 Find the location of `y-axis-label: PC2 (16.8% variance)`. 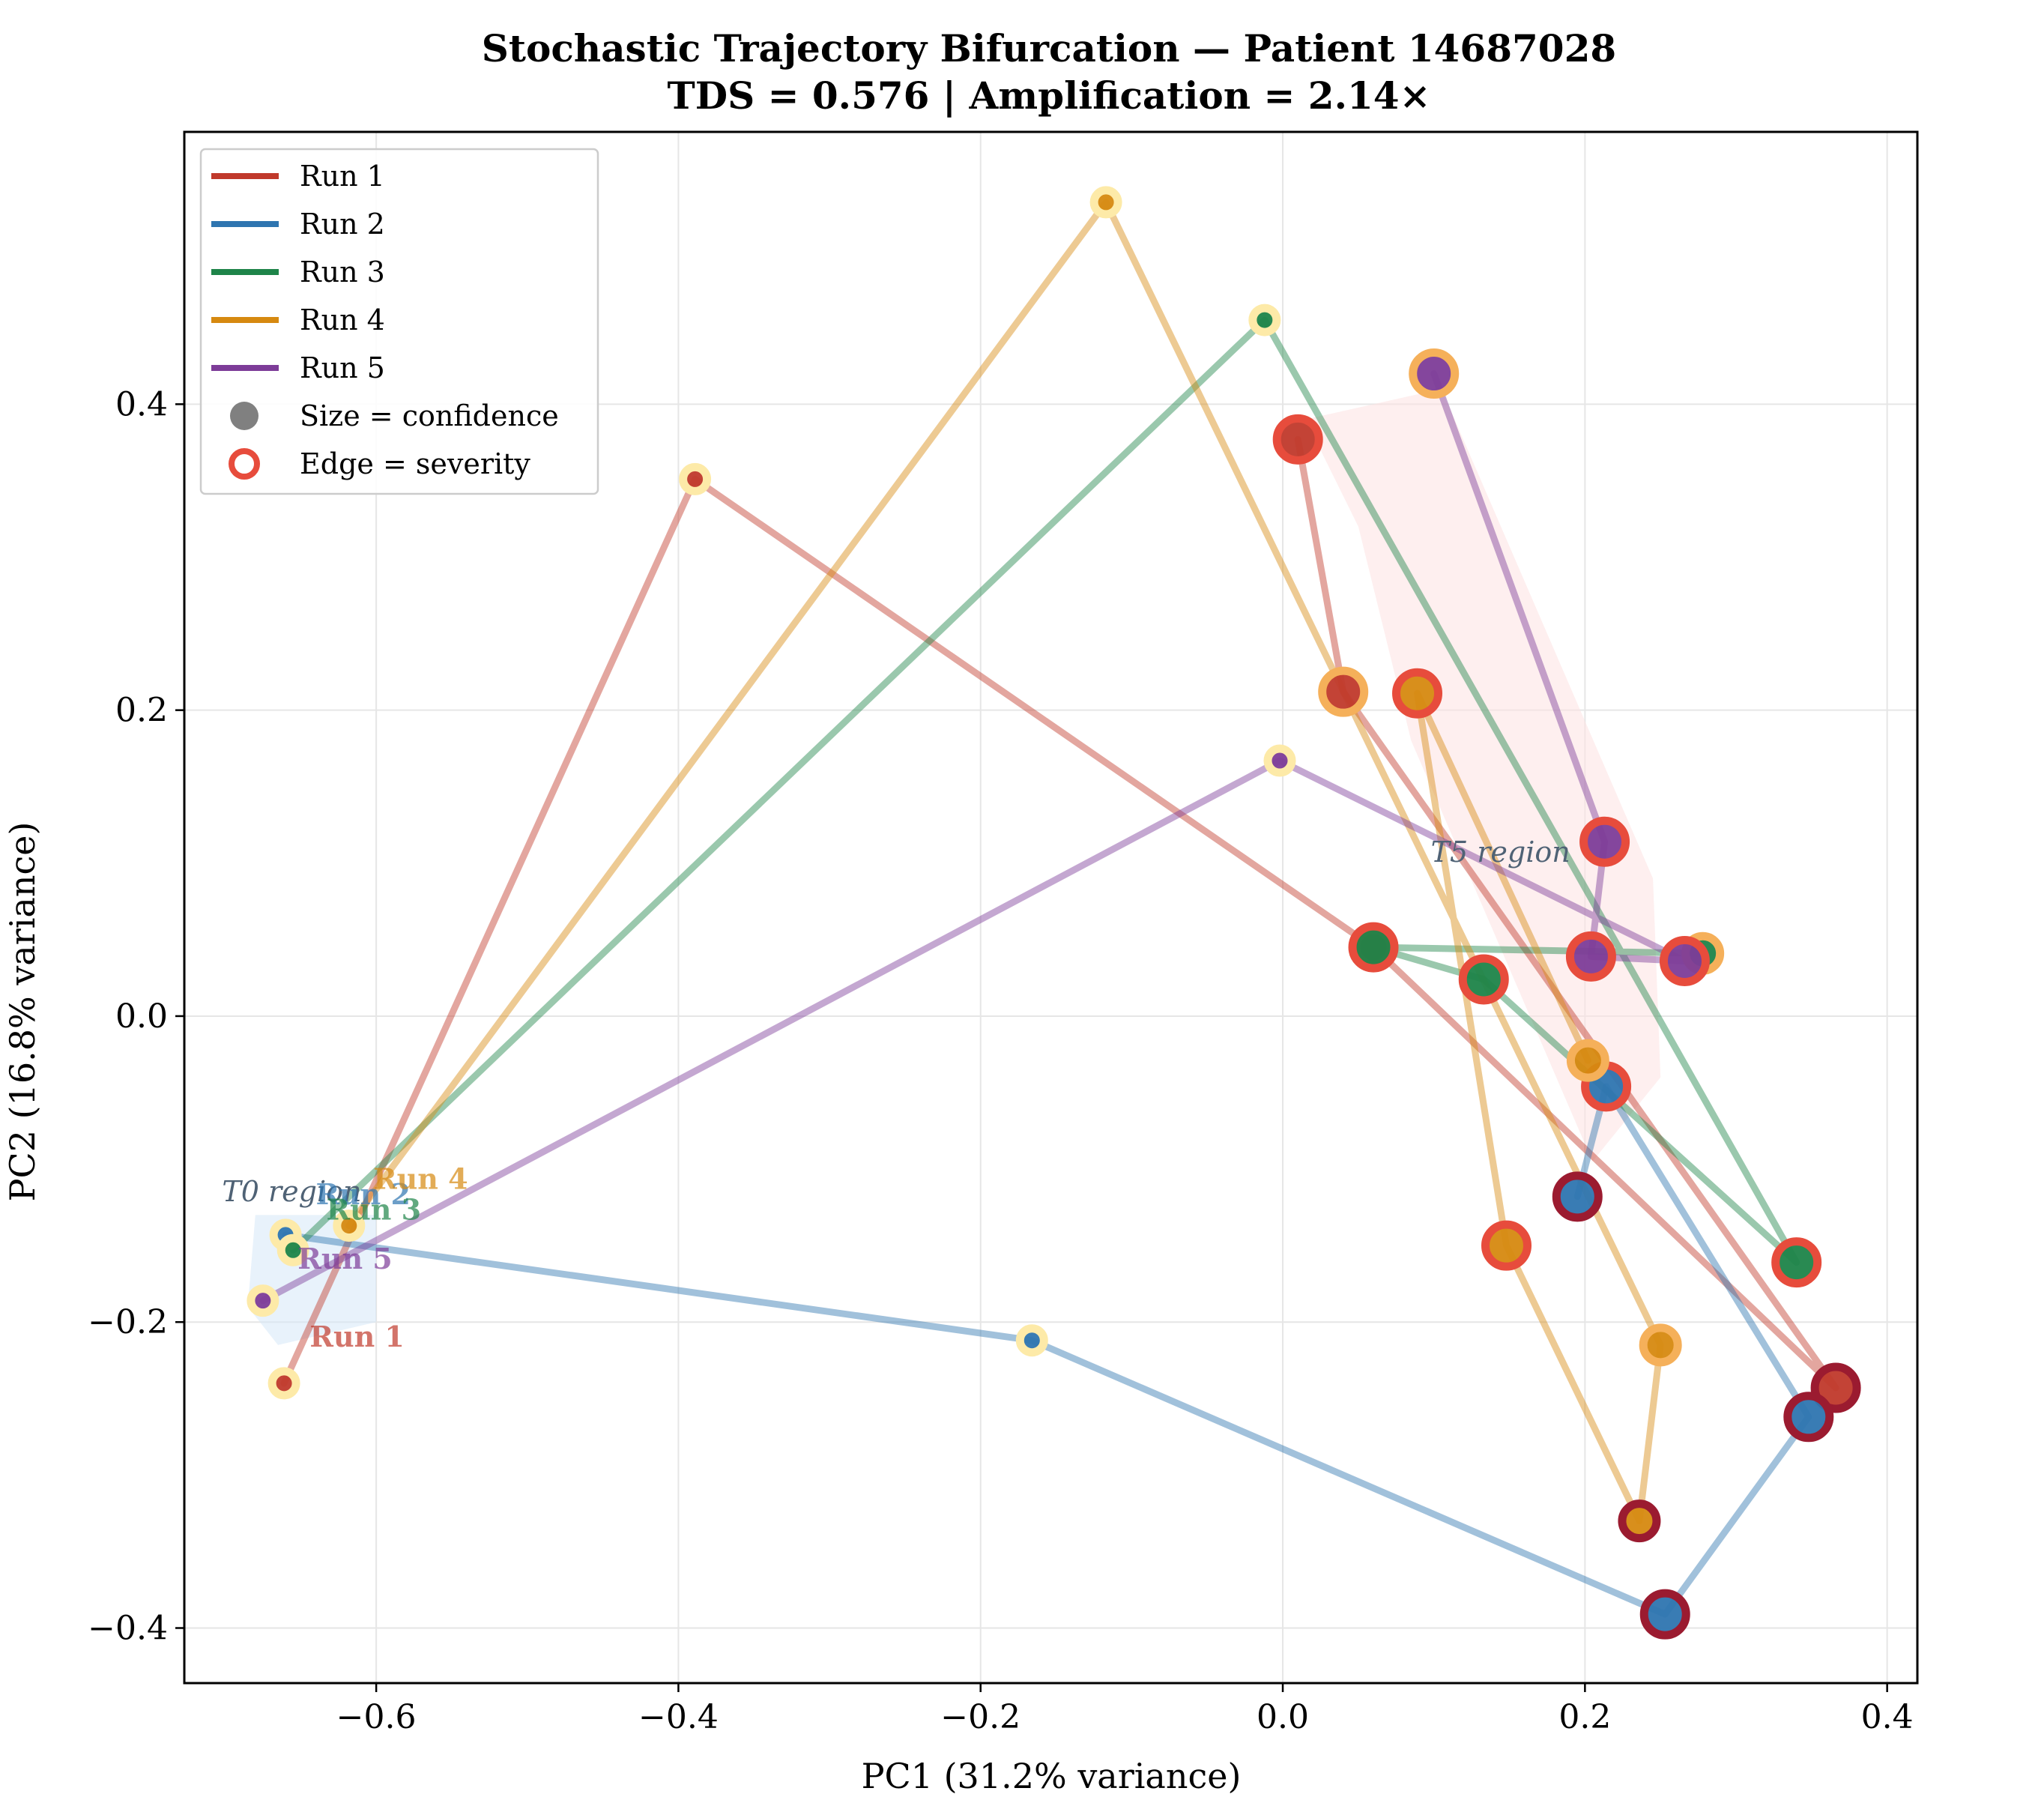

y-axis-label: PC2 (16.8% variance) is located at coordinates (22, 1012).